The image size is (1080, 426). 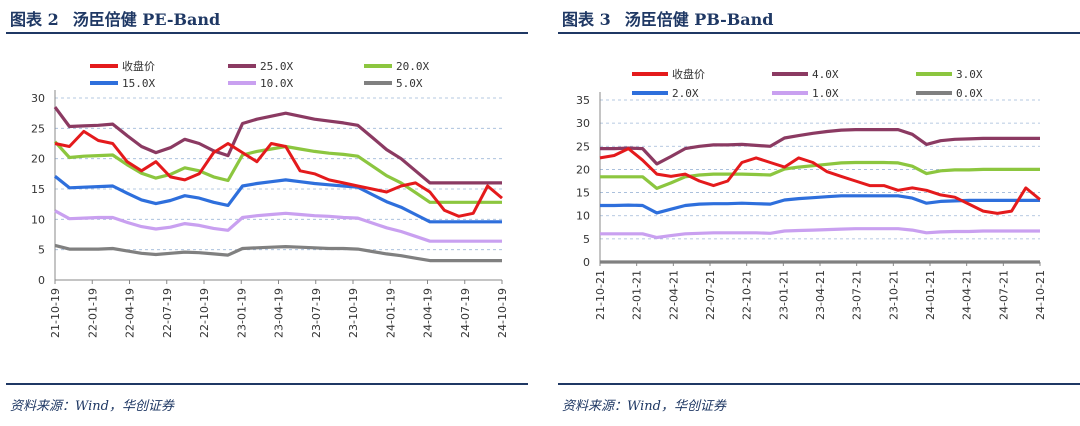 What do you see at coordinates (710, 295) in the screenshot?
I see `x-tick-label: 22-07-21` at bounding box center [710, 295].